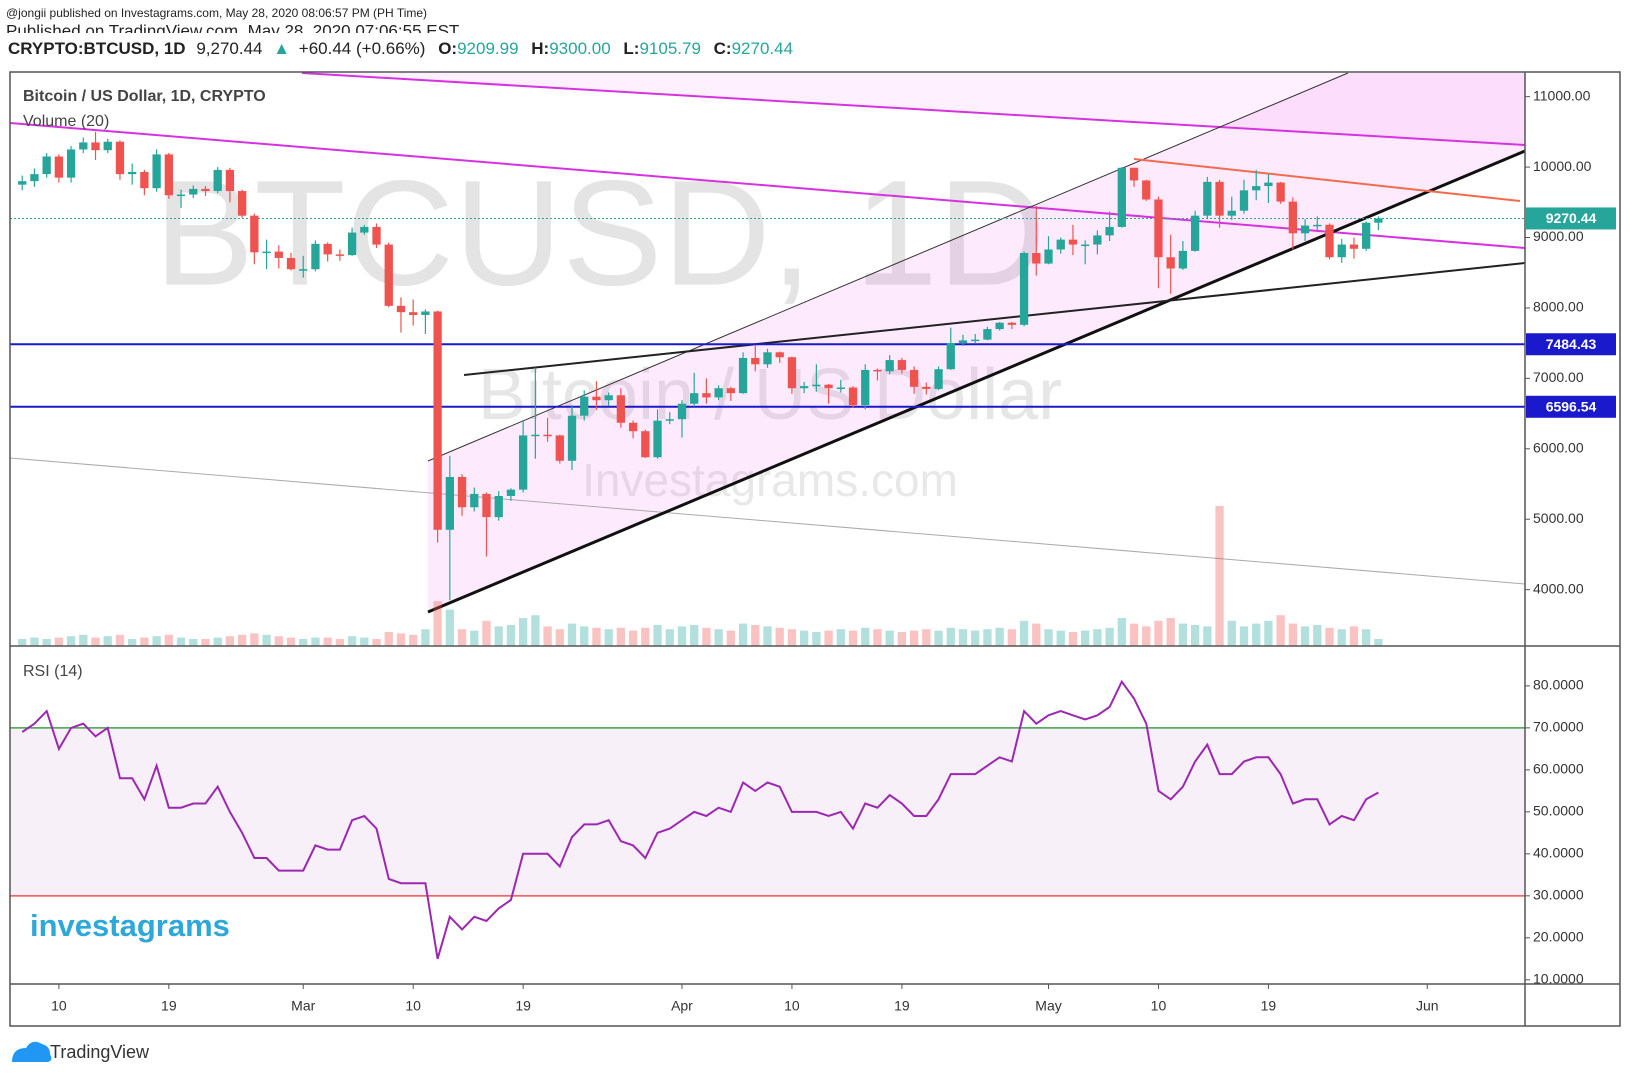  Describe the element at coordinates (130, 925) in the screenshot. I see `logo: investagrams` at that location.